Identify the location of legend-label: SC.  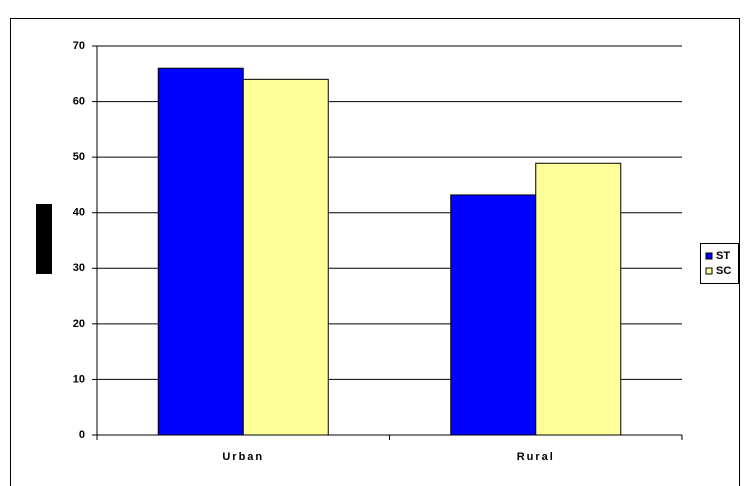
(723, 271).